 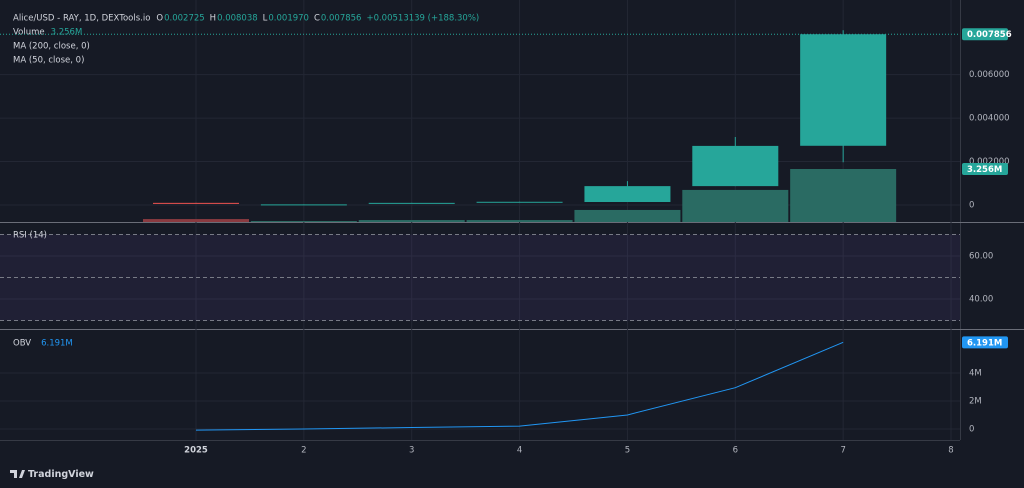 What do you see at coordinates (981, 299) in the screenshot?
I see `y-tick-label: 40.00` at bounding box center [981, 299].